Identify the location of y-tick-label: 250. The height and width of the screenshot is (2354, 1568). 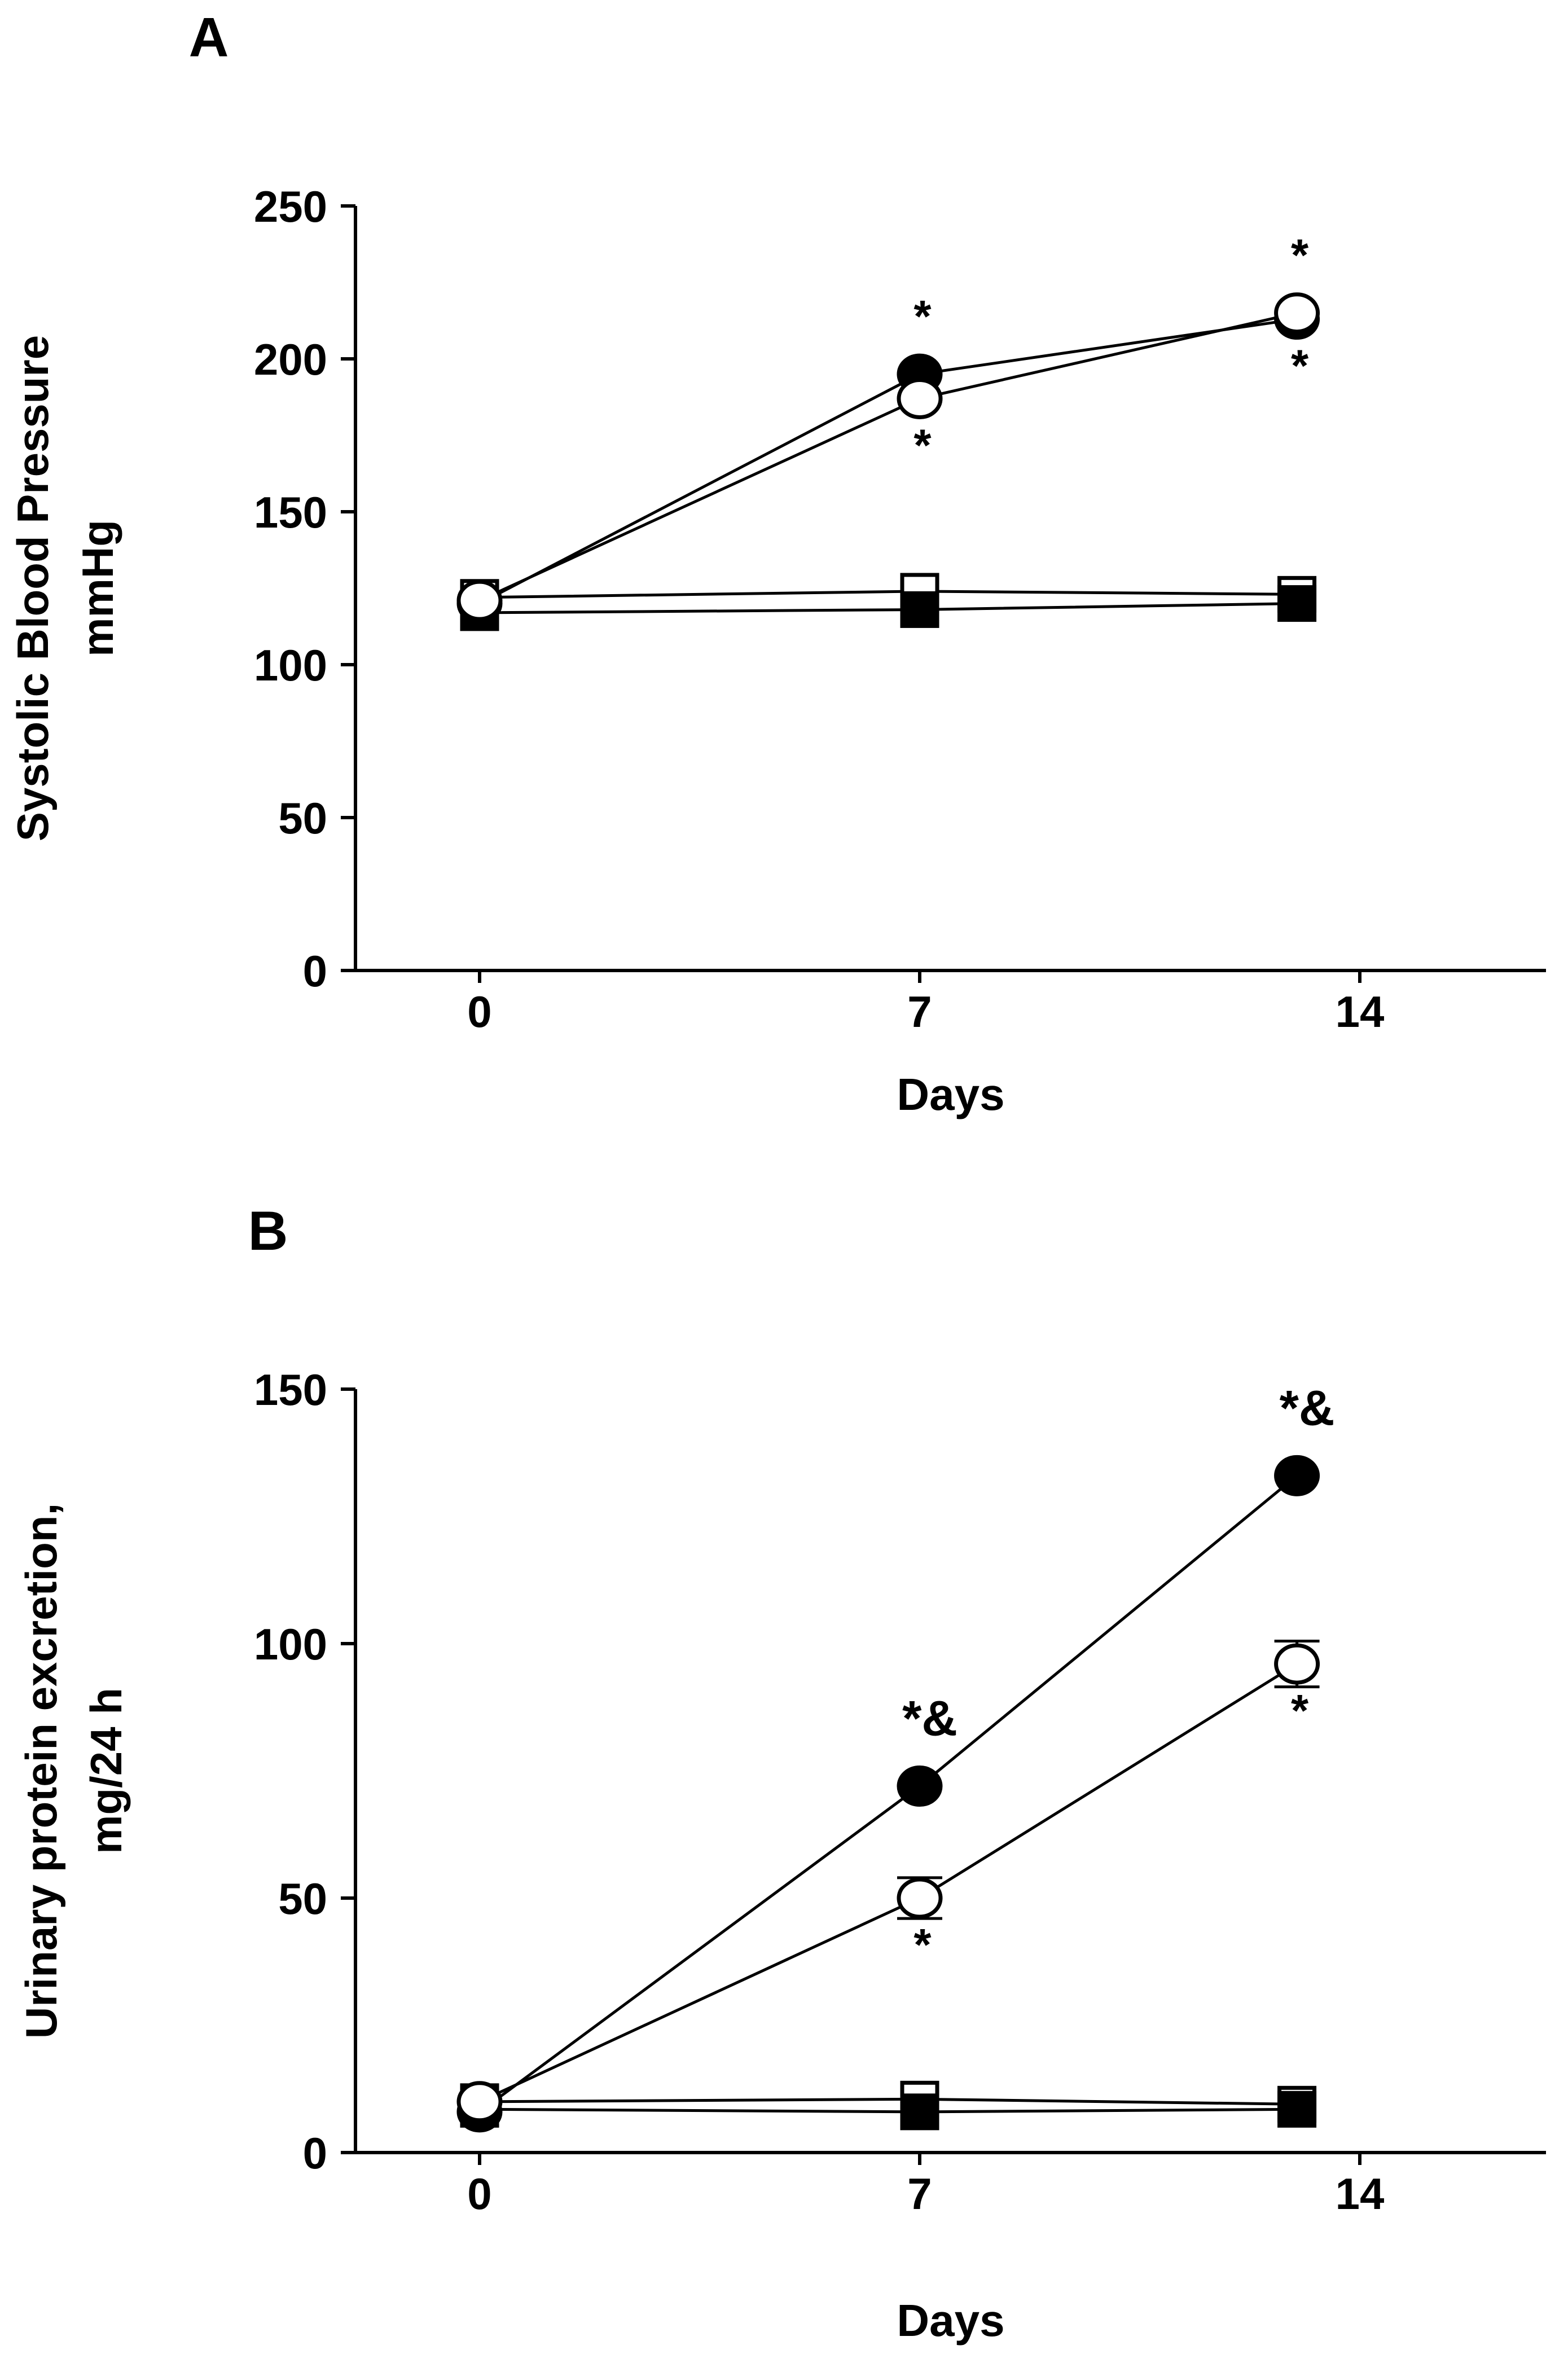
(290, 206).